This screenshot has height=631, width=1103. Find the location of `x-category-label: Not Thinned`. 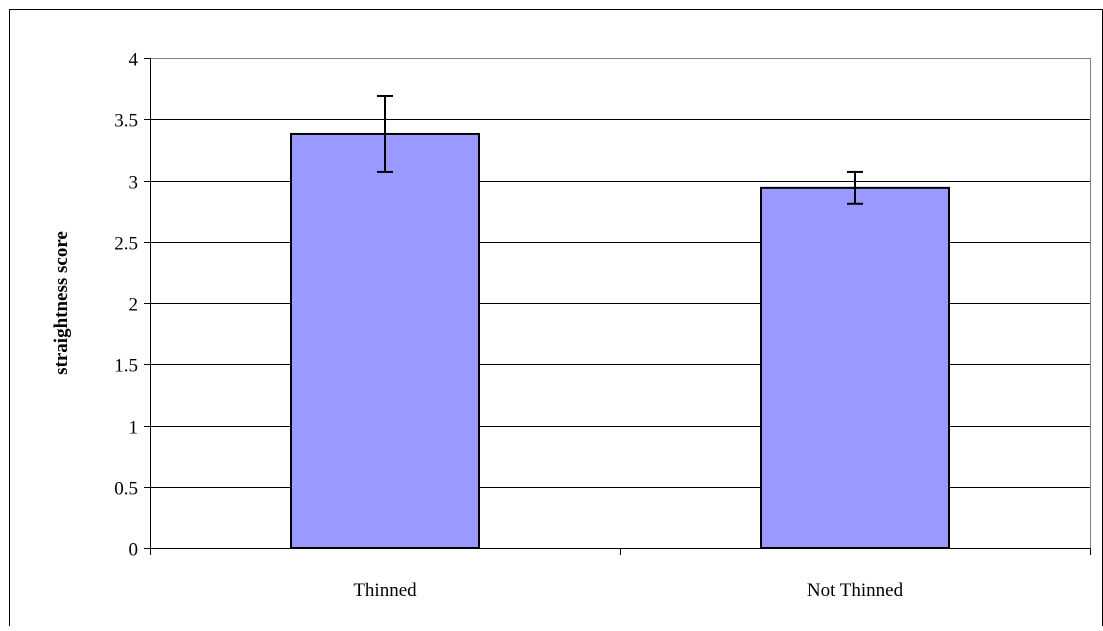

x-category-label: Not Thinned is located at coordinates (855, 590).